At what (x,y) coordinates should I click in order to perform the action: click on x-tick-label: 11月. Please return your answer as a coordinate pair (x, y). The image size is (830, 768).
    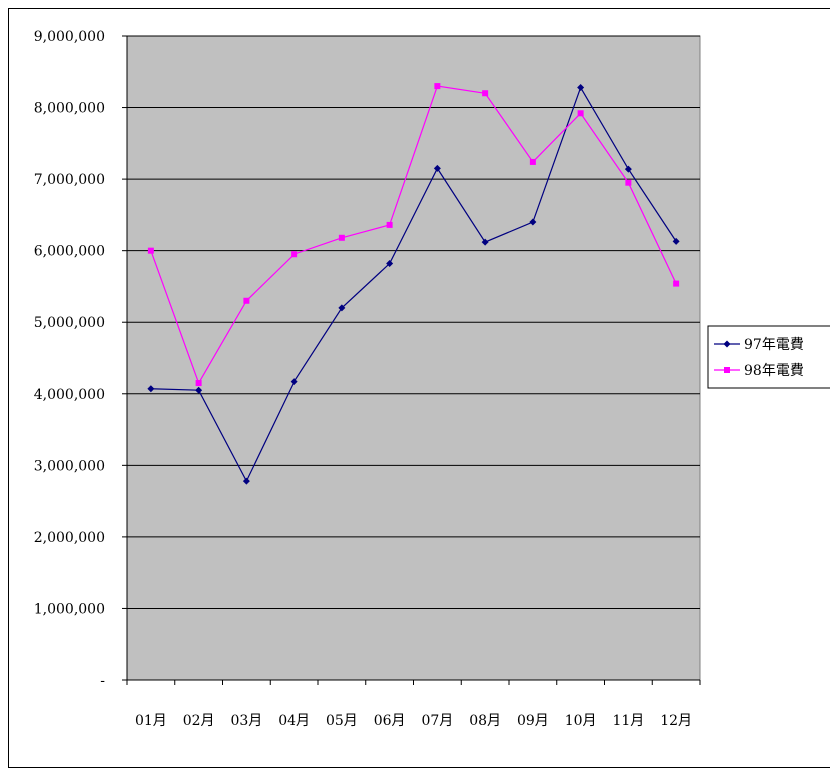
    Looking at the image, I should click on (628, 721).